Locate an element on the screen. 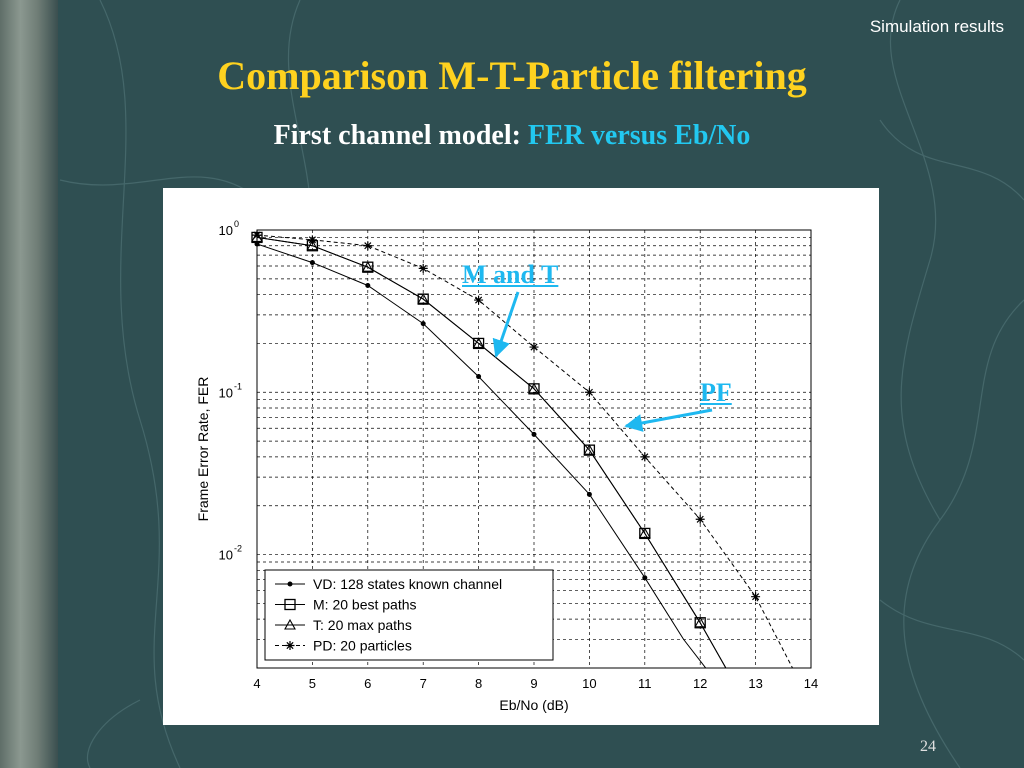 Image resolution: width=1024 pixels, height=768 pixels. page-number: 24 is located at coordinates (928, 746).